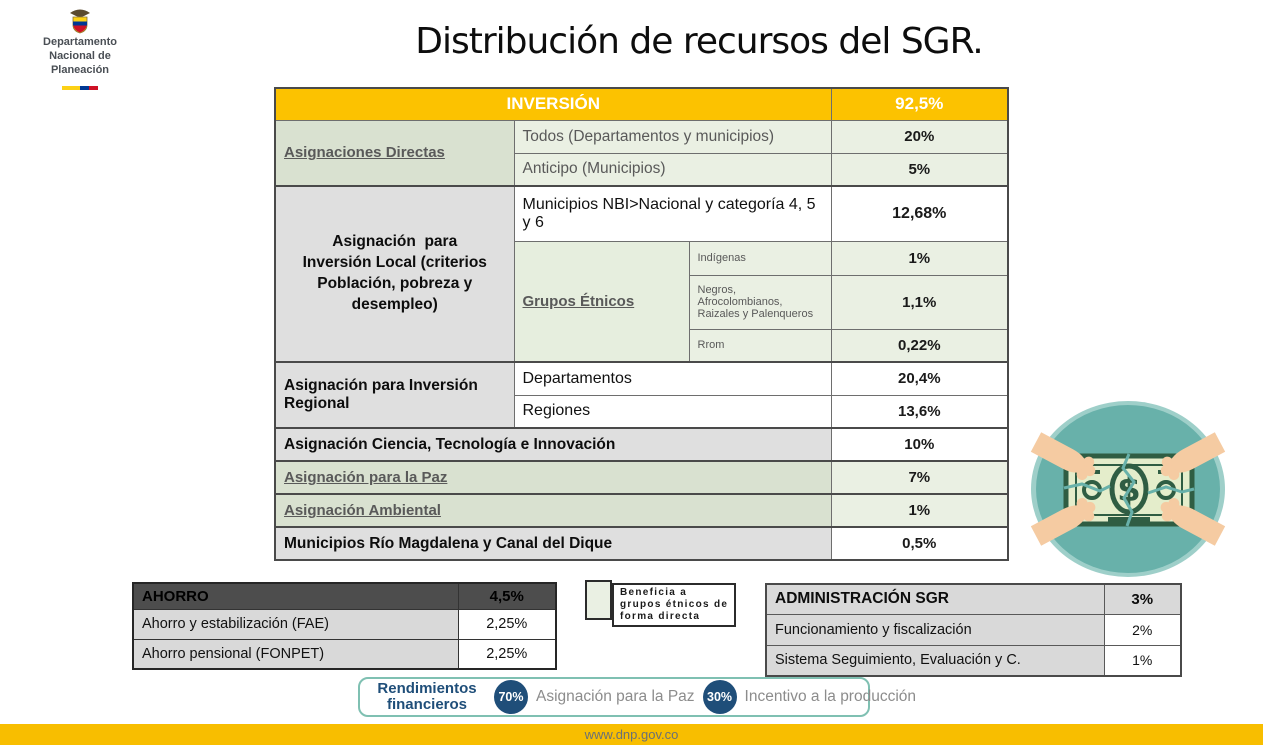  What do you see at coordinates (919, 477) in the screenshot?
I see `cell-value-paz: 7%` at bounding box center [919, 477].